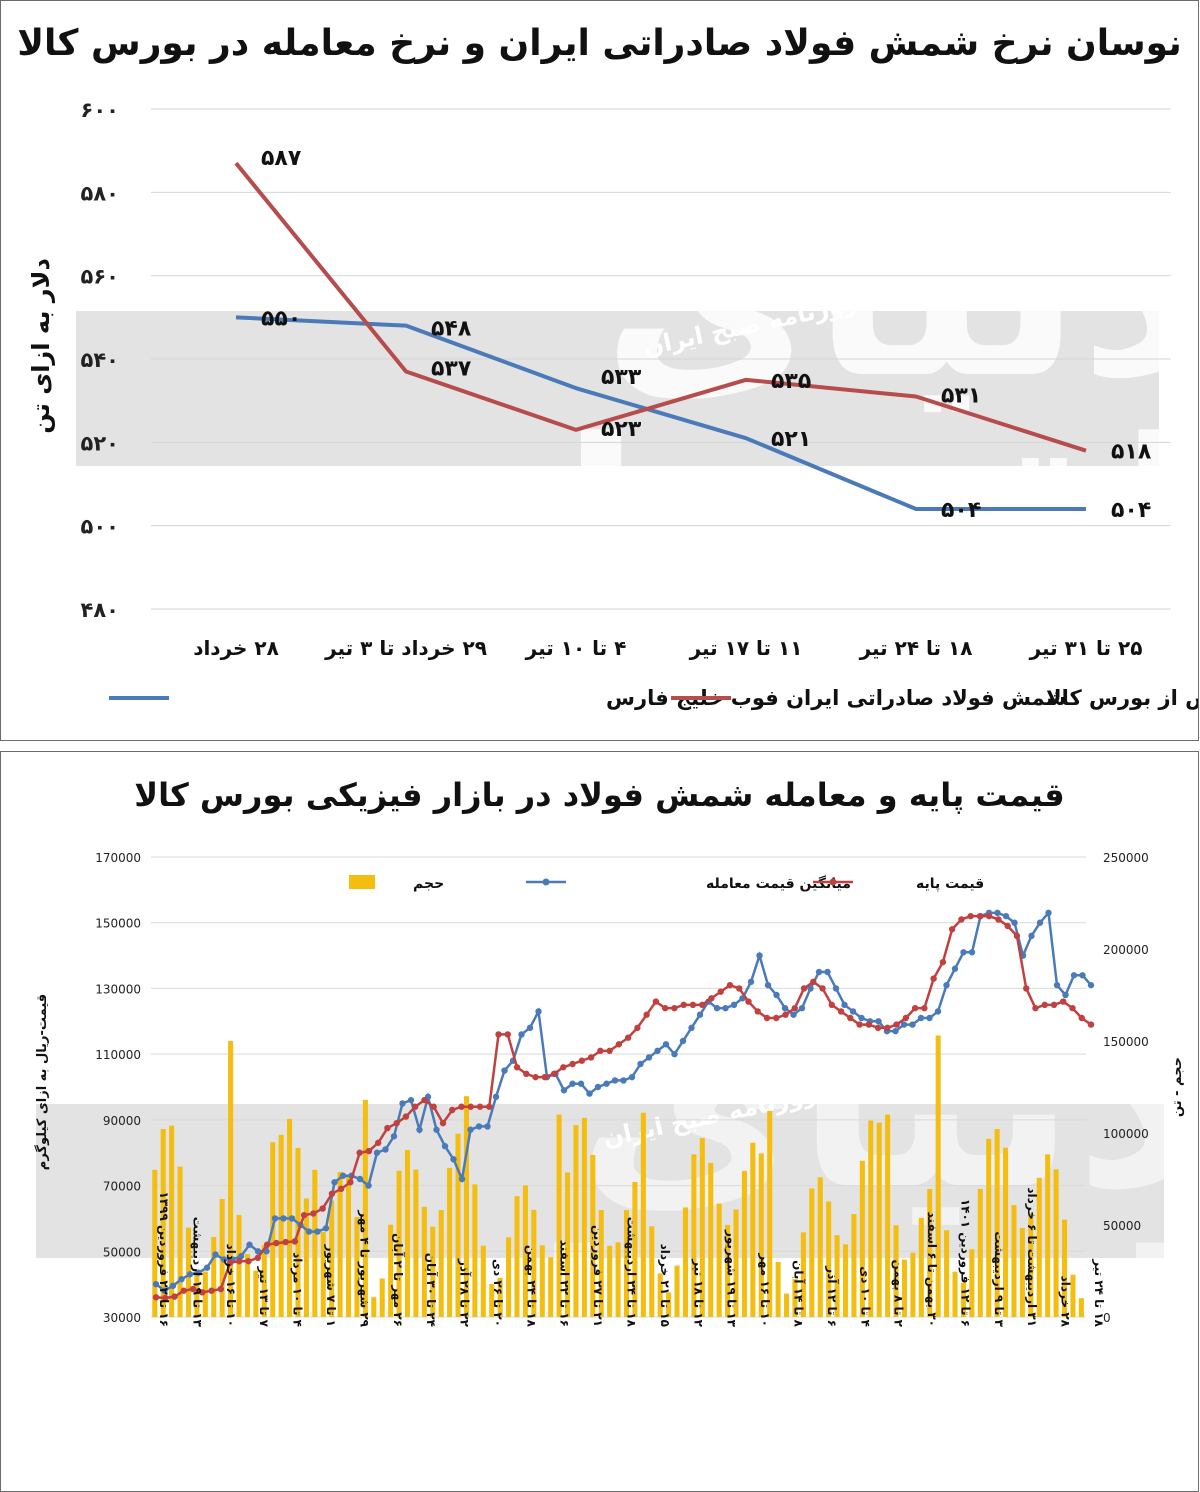 The image size is (1200, 1492). What do you see at coordinates (122, 1187) in the screenshot?
I see `chart2-ytick-left-label: 70000` at bounding box center [122, 1187].